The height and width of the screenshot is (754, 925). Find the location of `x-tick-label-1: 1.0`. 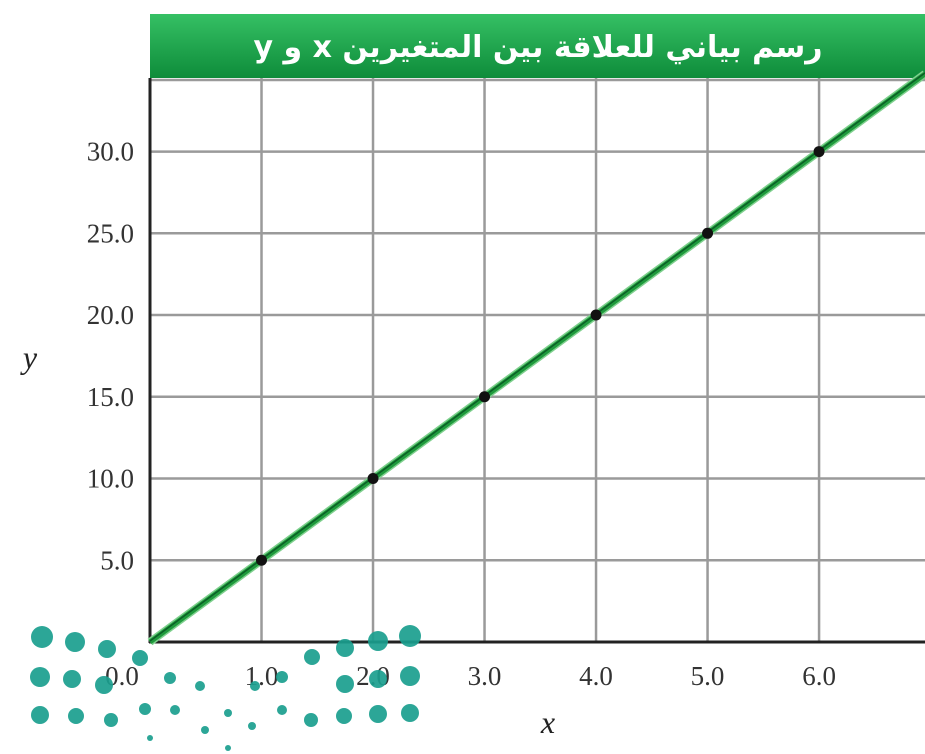

x-tick-label-1: 1.0 is located at coordinates (262, 676).